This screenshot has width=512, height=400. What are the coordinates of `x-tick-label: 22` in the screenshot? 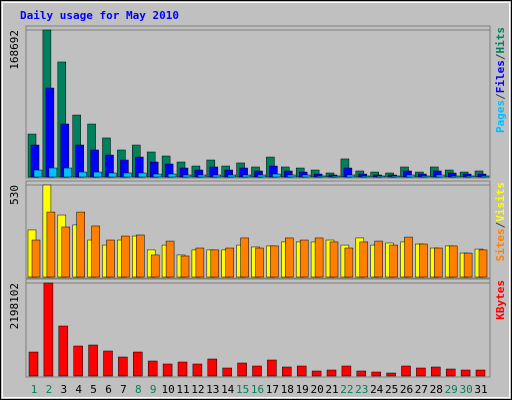 It's located at (346, 389).